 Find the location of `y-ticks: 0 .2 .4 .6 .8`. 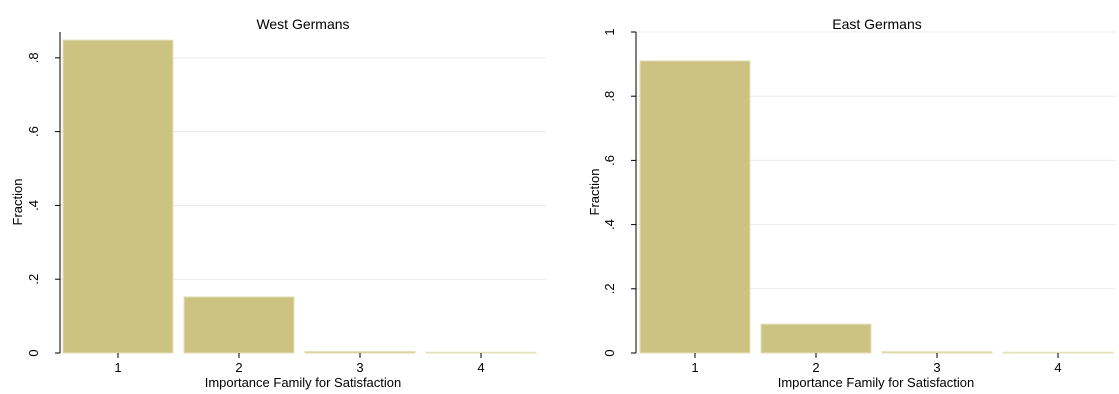

y-ticks: 0 .2 .4 .6 .8 is located at coordinates (43, 204).